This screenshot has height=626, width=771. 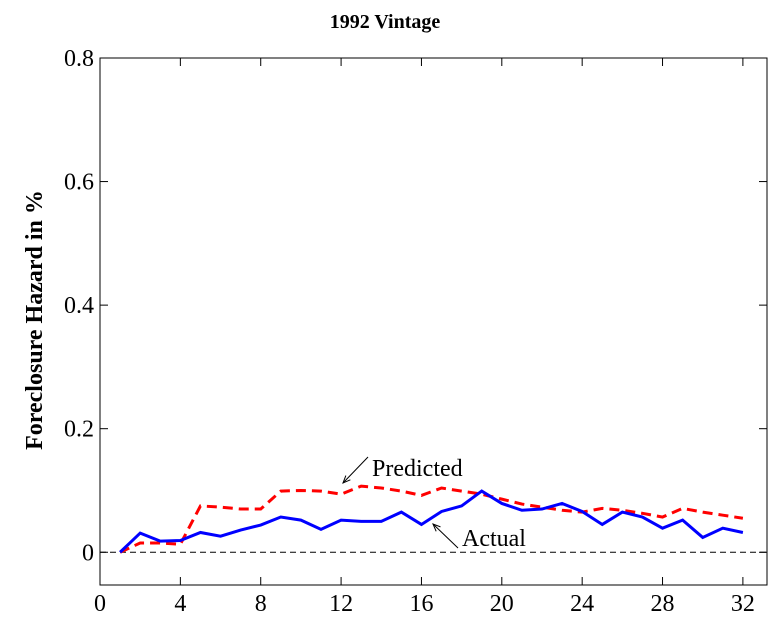 What do you see at coordinates (79, 59) in the screenshot?
I see `y-tick-label: 0.8` at bounding box center [79, 59].